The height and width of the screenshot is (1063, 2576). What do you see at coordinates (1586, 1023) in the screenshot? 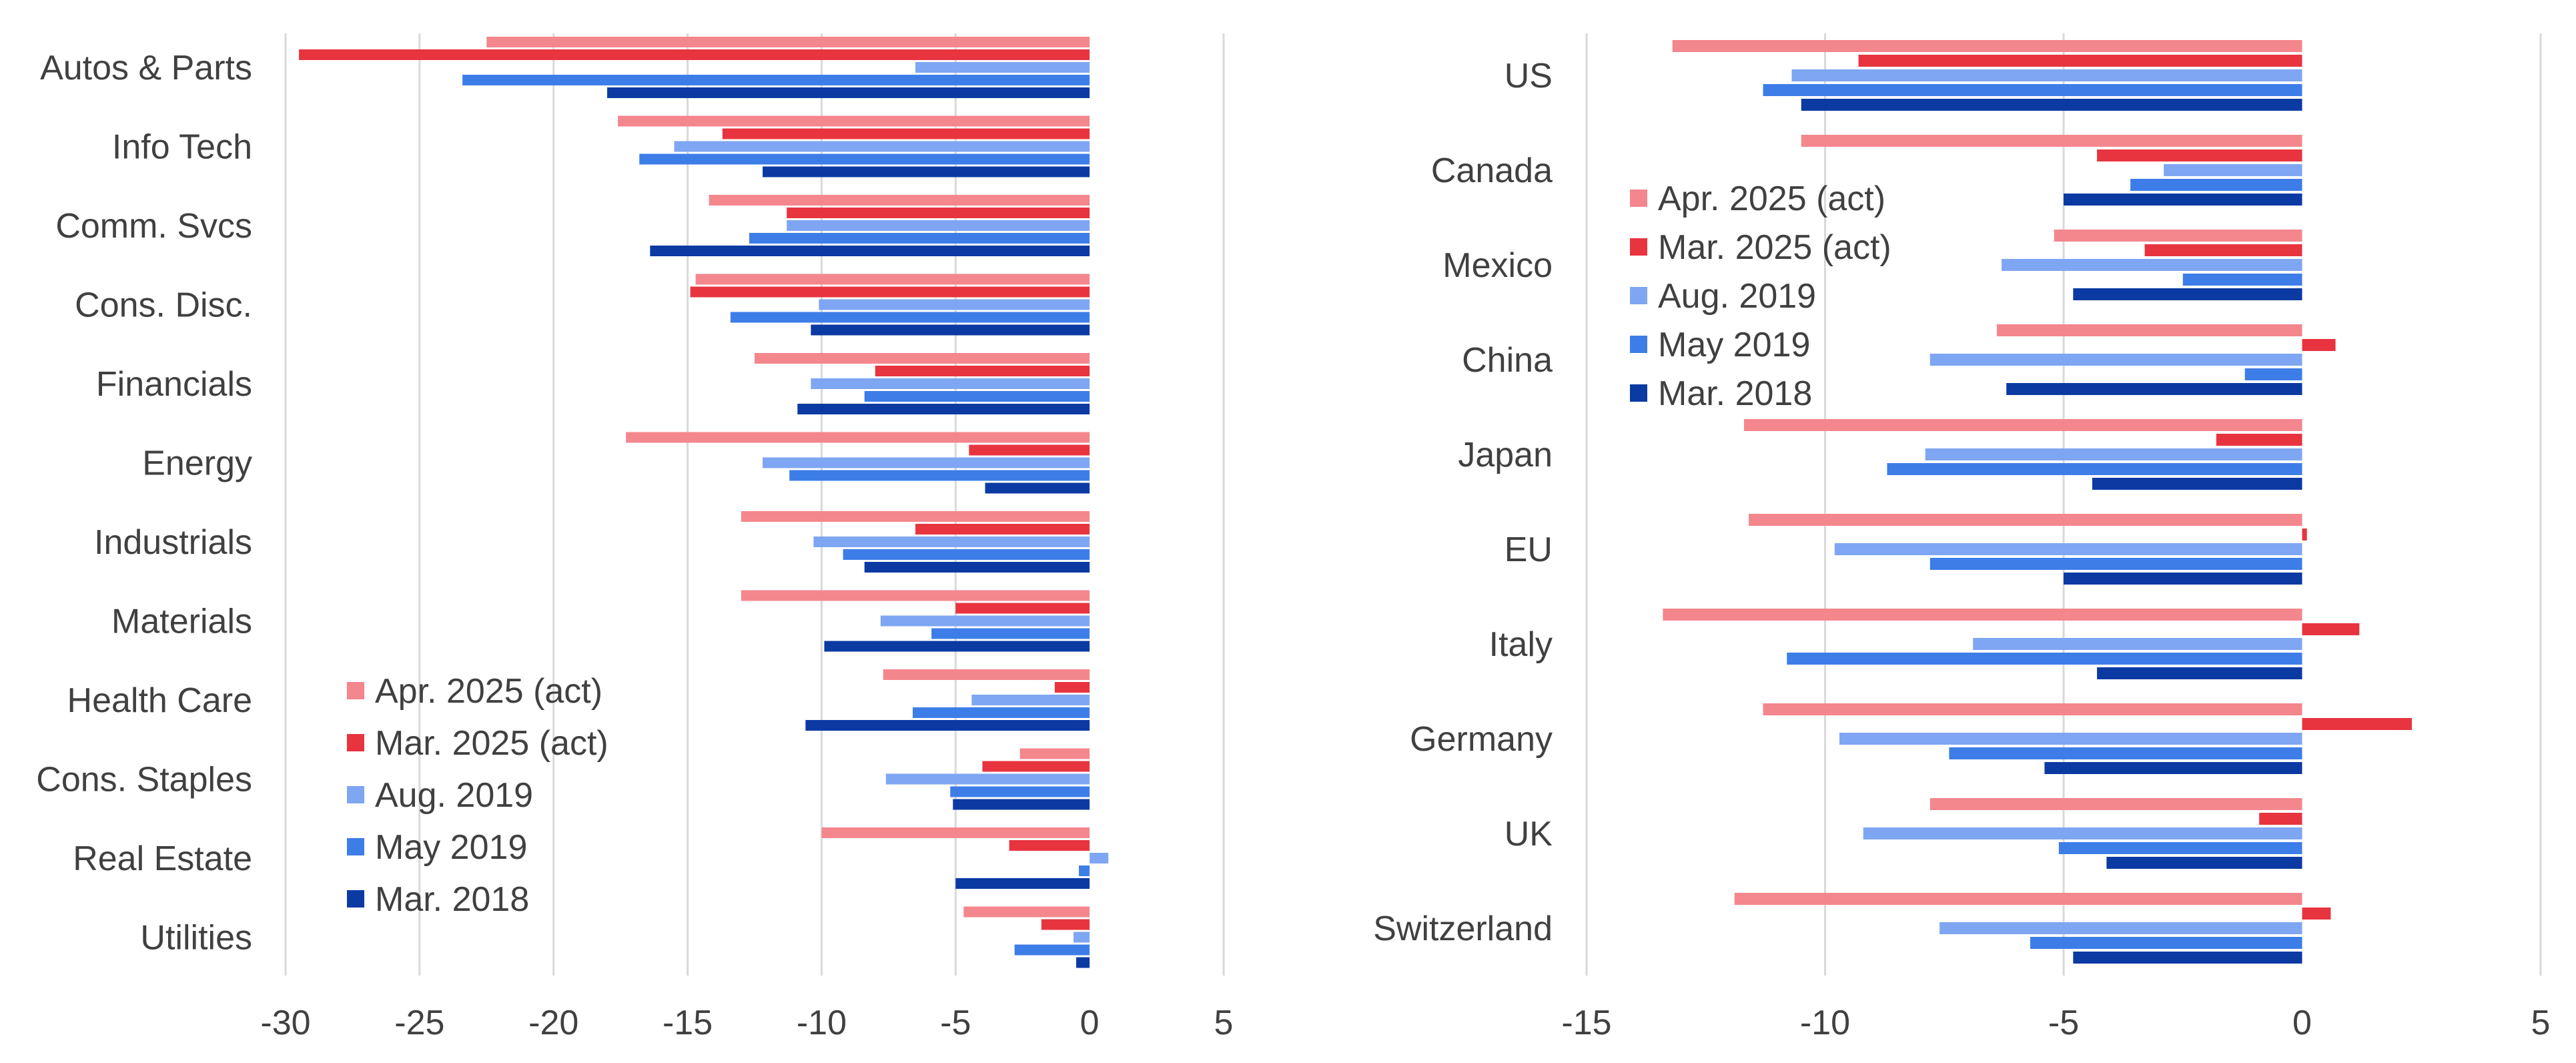
I see `x-tick-label: -15` at bounding box center [1586, 1023].